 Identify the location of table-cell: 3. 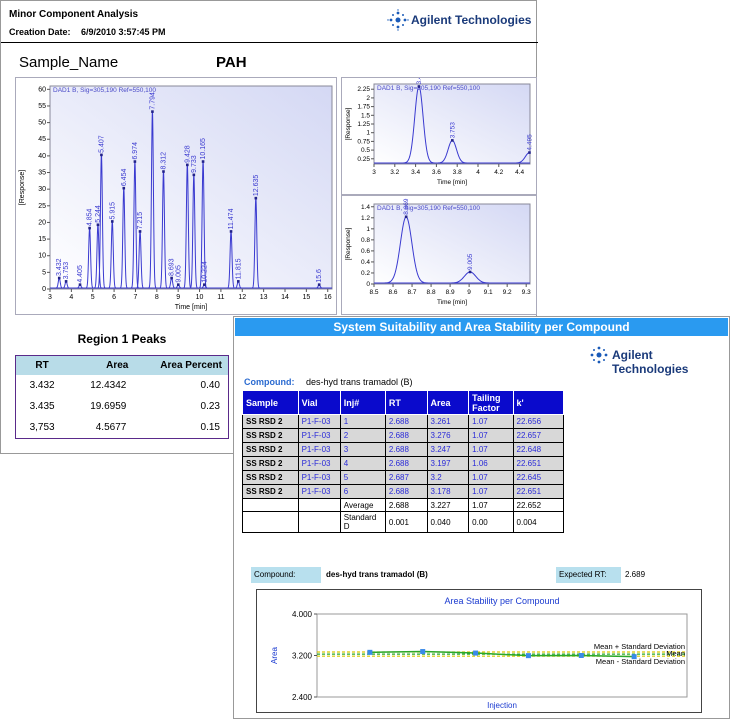
(362, 449).